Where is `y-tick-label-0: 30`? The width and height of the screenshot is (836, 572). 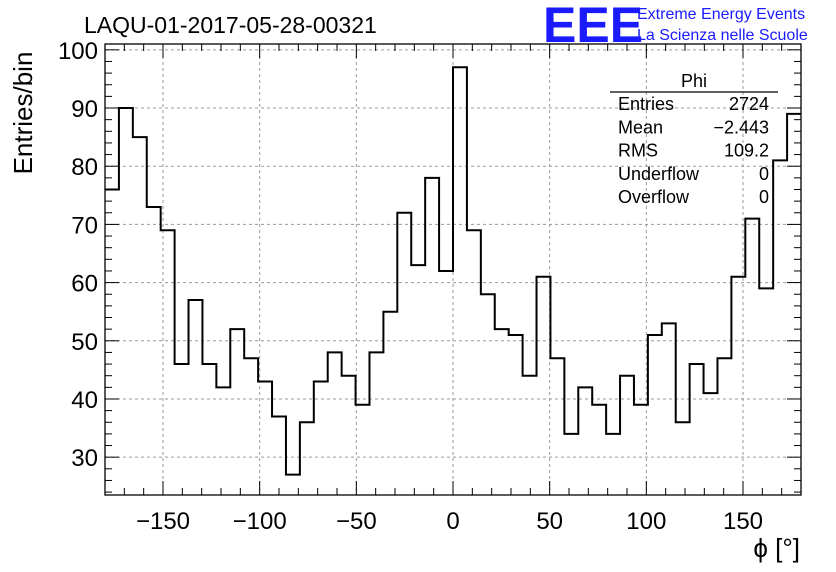 y-tick-label-0: 30 is located at coordinates (84, 458).